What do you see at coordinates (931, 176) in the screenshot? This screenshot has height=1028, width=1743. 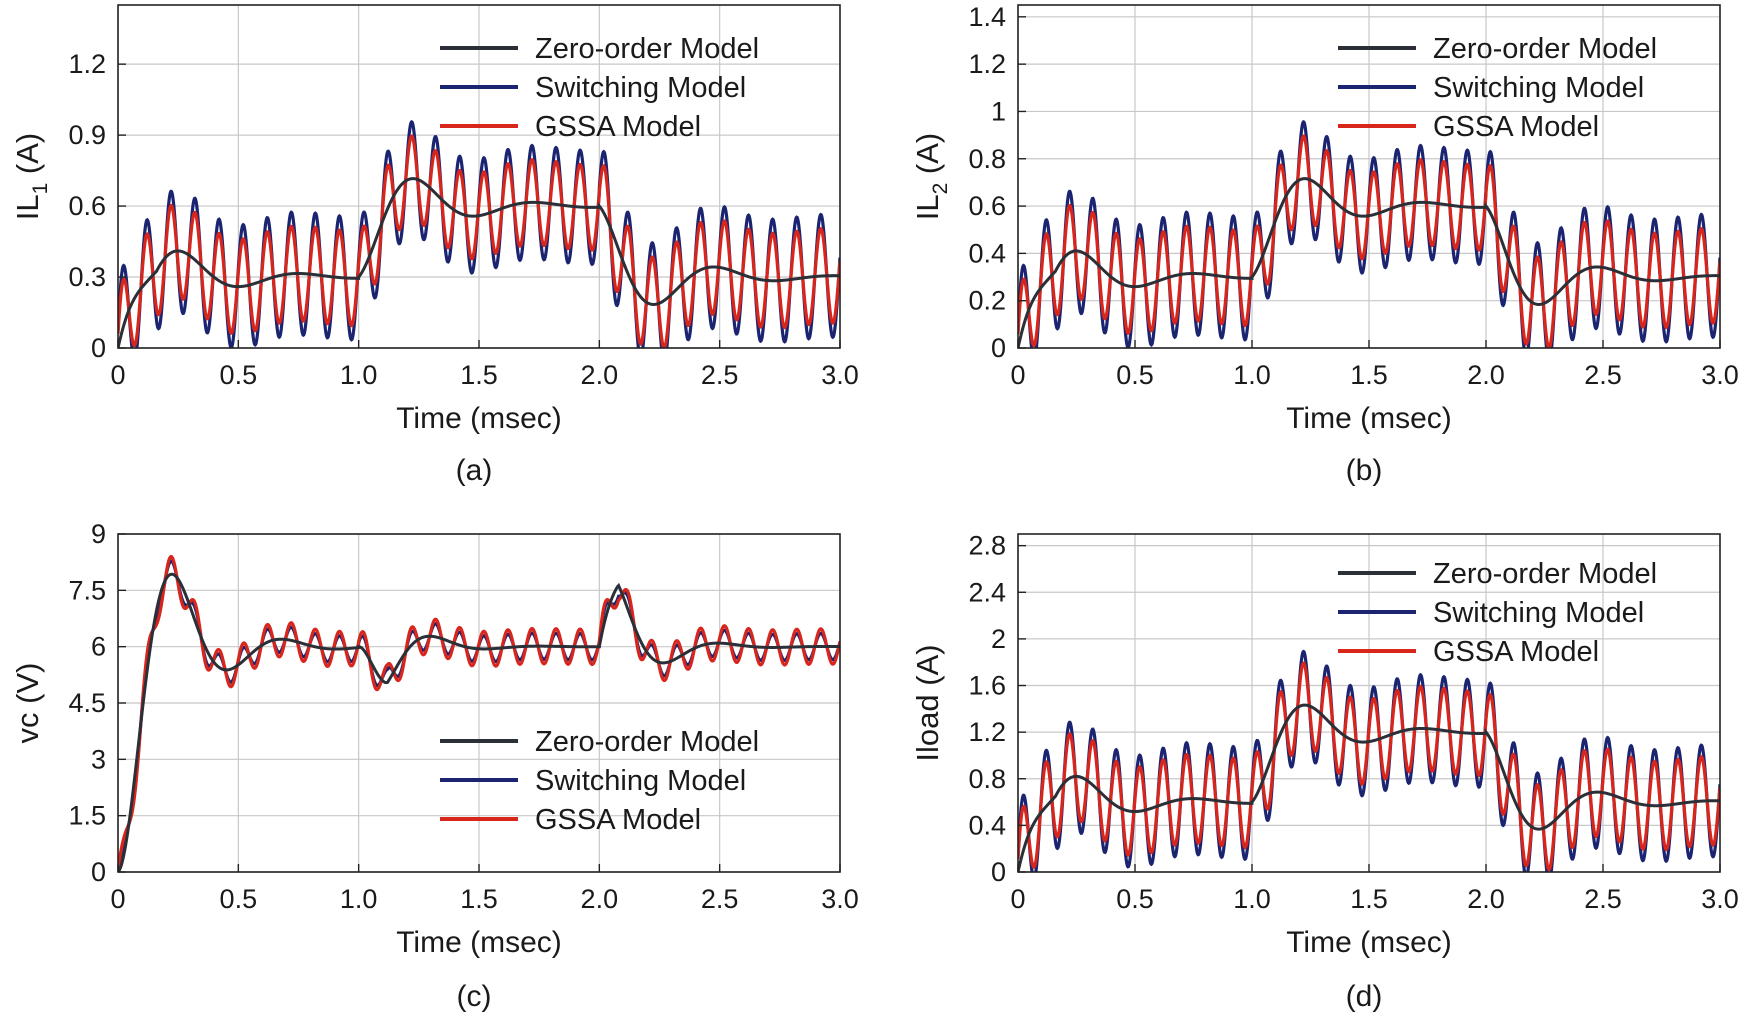 I see `y-axis-label: IL2 (A)` at bounding box center [931, 176].